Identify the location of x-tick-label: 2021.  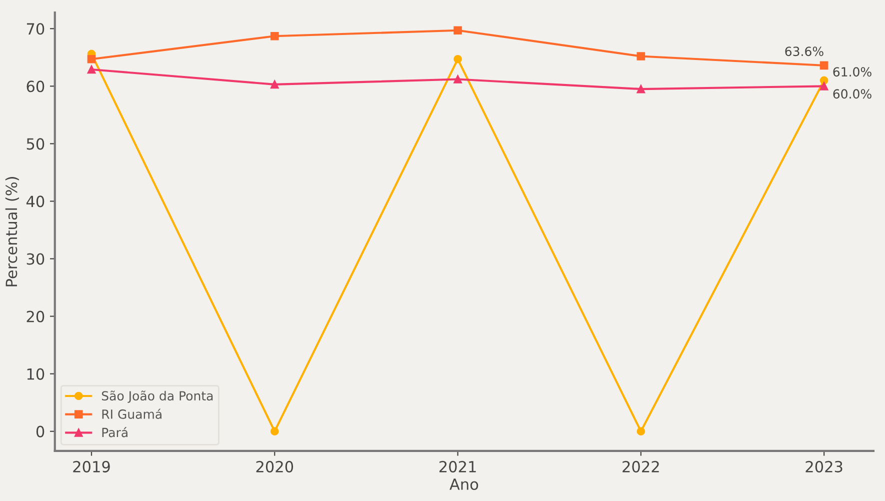
(457, 466).